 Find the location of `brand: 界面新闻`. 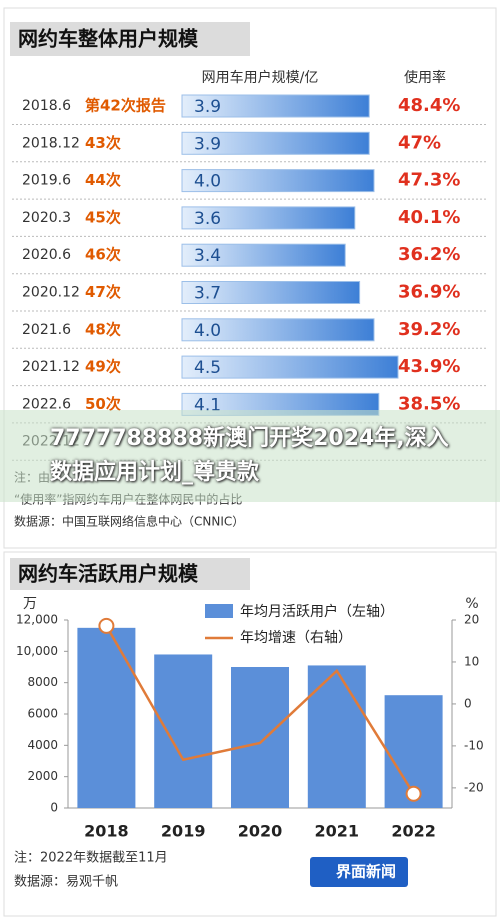

brand: 界面新闻 is located at coordinates (366, 872).